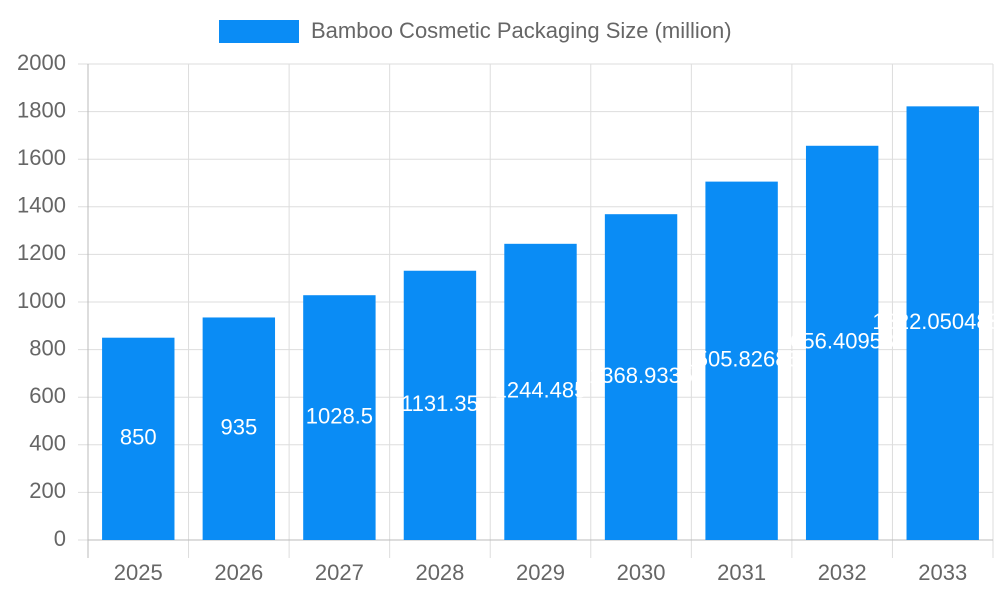 This screenshot has width=1000, height=600. I want to click on data-label: 1131.35, so click(440, 403).